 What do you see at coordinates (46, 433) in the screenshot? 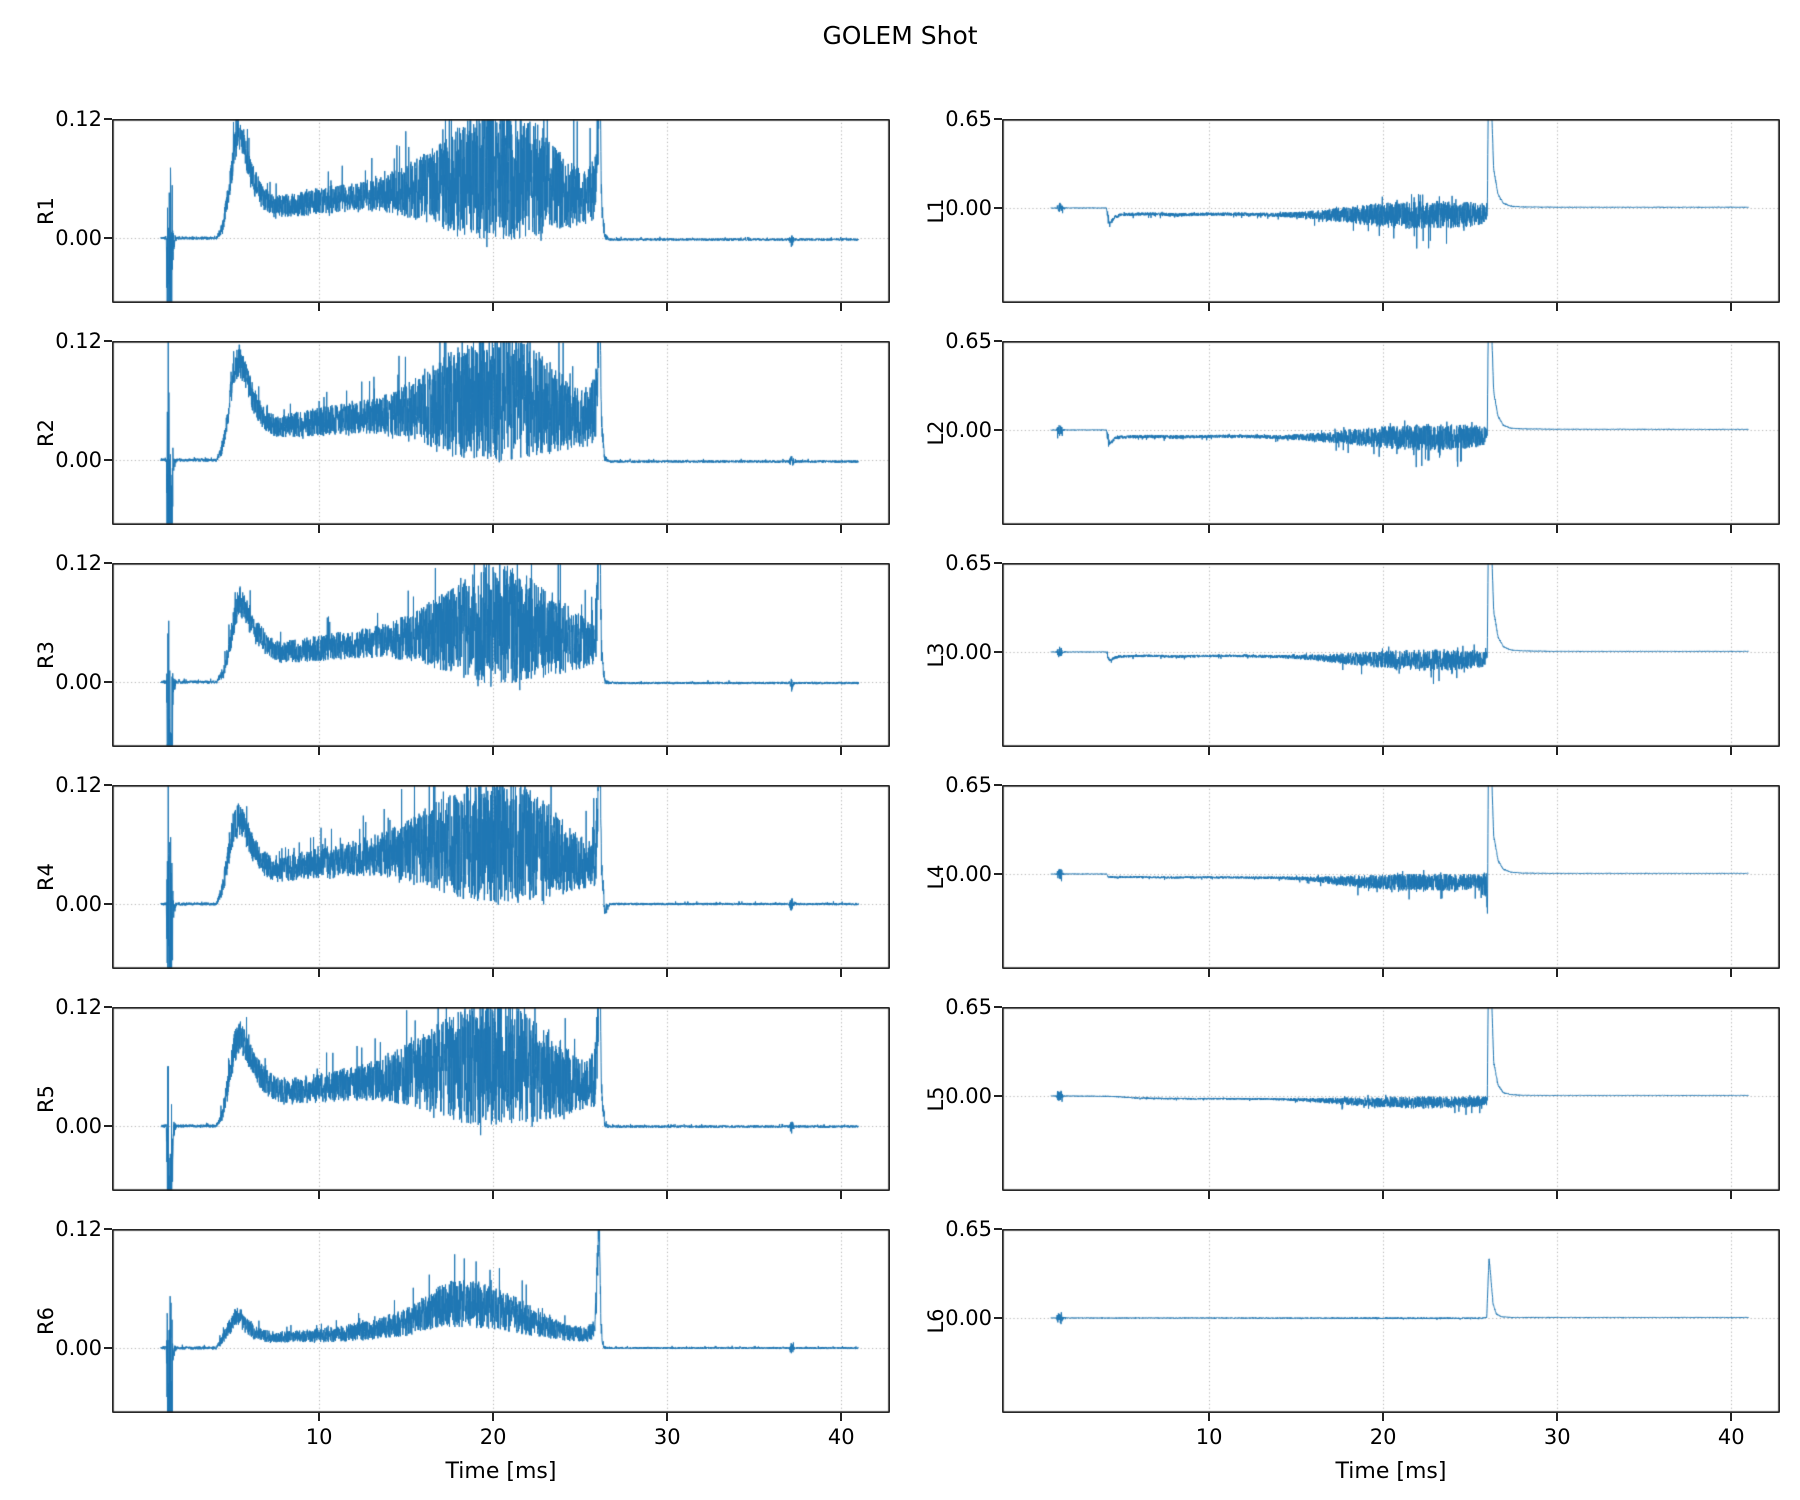
I see `ylabel-R2: R2` at bounding box center [46, 433].